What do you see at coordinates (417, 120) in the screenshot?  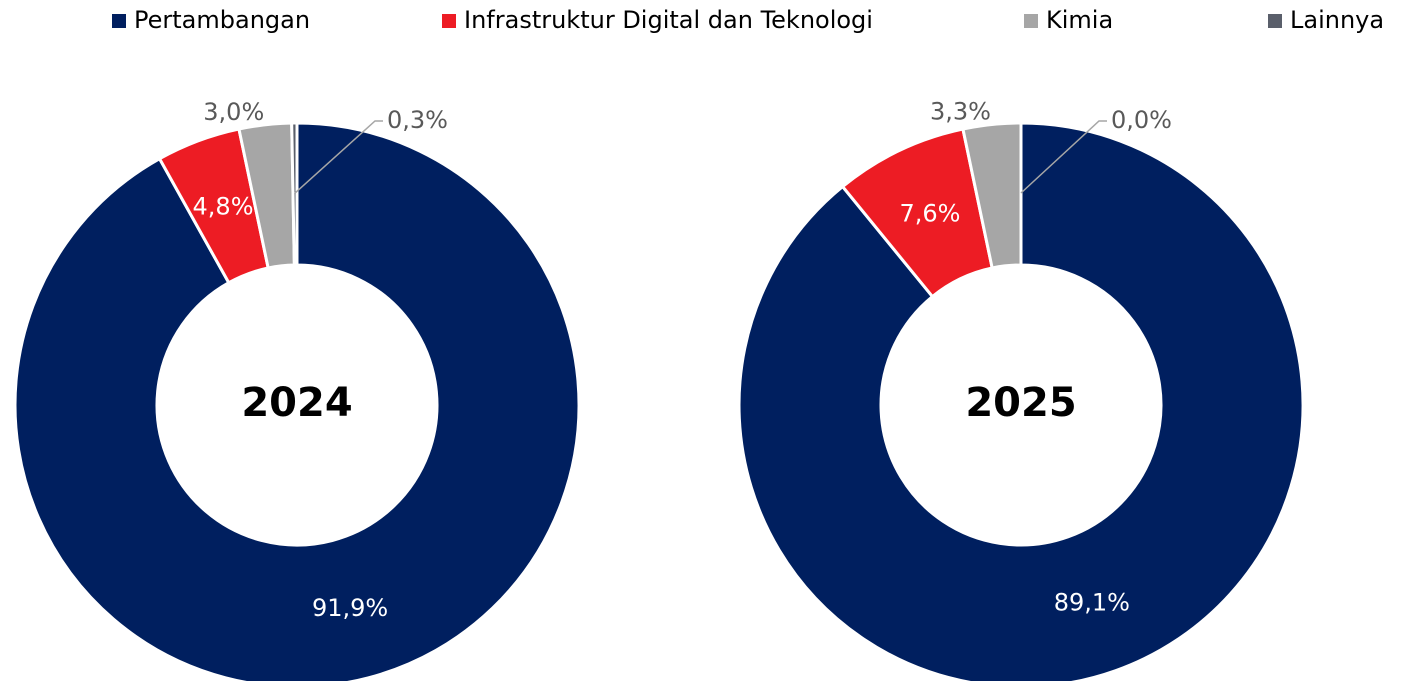 I see `data-label: 0,3%` at bounding box center [417, 120].